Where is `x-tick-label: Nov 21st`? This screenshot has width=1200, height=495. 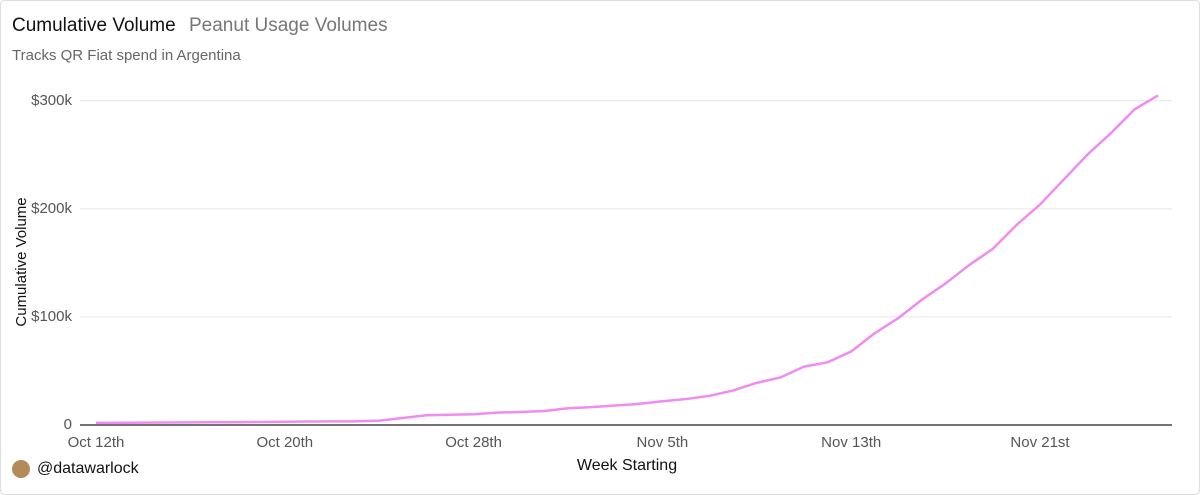 x-tick-label: Nov 21st is located at coordinates (1040, 442).